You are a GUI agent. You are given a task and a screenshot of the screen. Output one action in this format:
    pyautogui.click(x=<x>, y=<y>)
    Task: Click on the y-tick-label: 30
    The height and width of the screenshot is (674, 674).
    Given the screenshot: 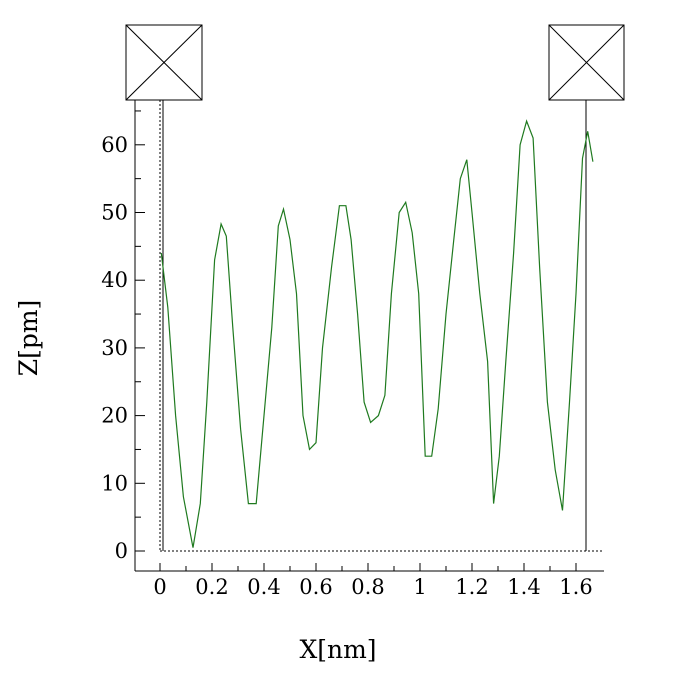 What is the action you would take?
    pyautogui.click(x=114, y=348)
    